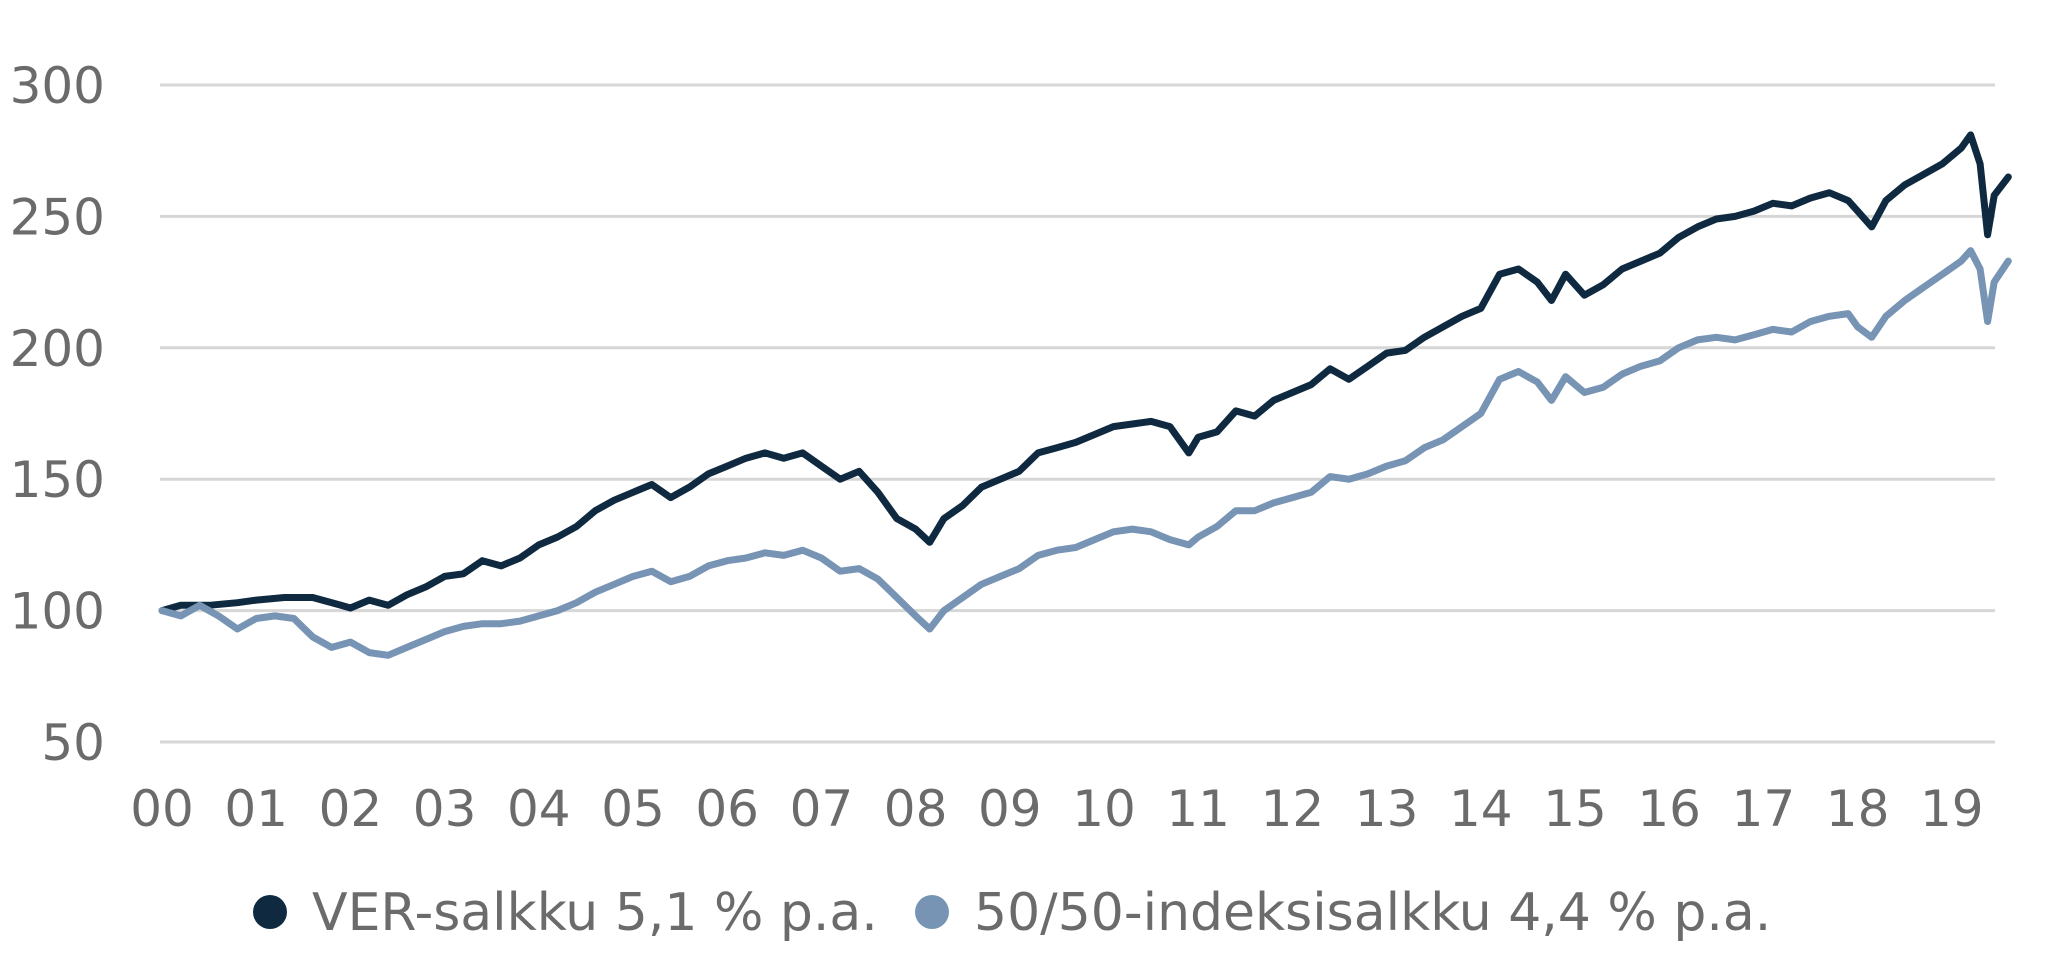 The height and width of the screenshot is (955, 2059). Describe the element at coordinates (1104, 809) in the screenshot. I see `x-tick-label-10: 10` at that location.